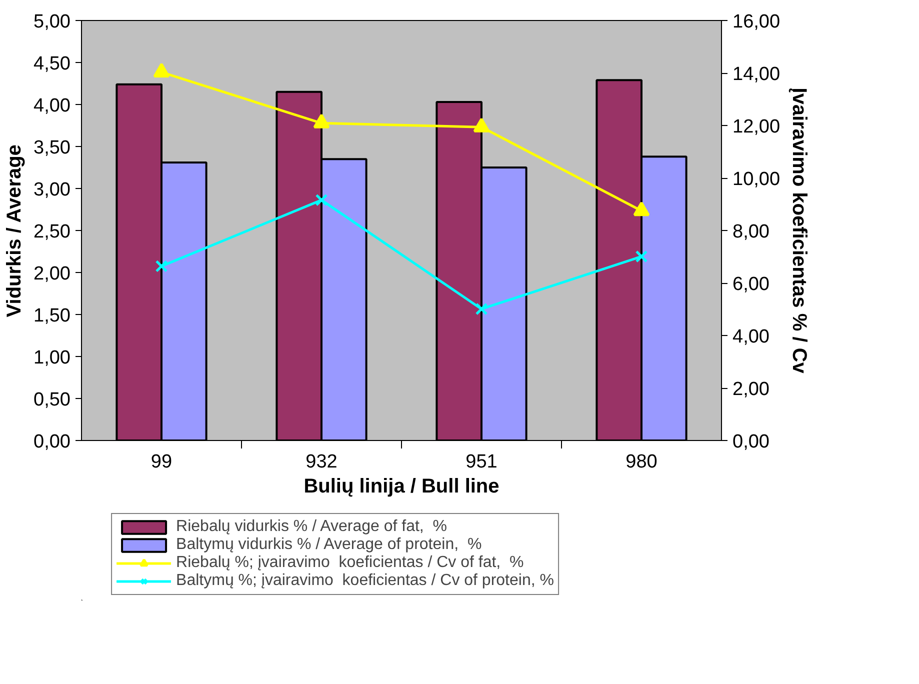 The width and height of the screenshot is (919, 684). Describe the element at coordinates (756, 179) in the screenshot. I see `y2-tick-label: 10,00` at that location.